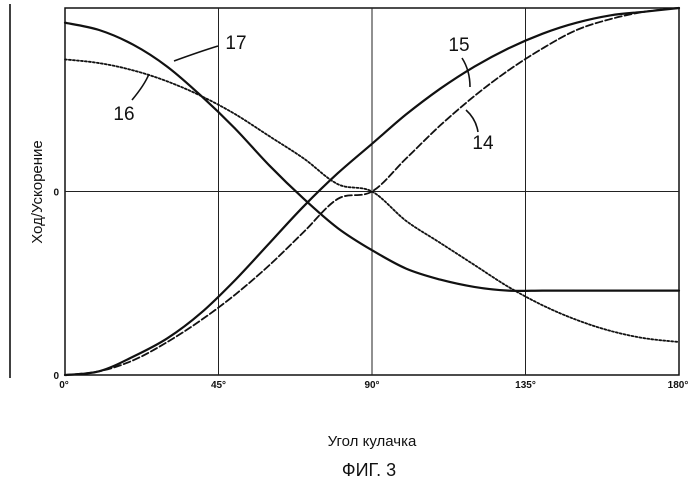  I want to click on y-axis-title: Ход/Ускорение, so click(37, 192).